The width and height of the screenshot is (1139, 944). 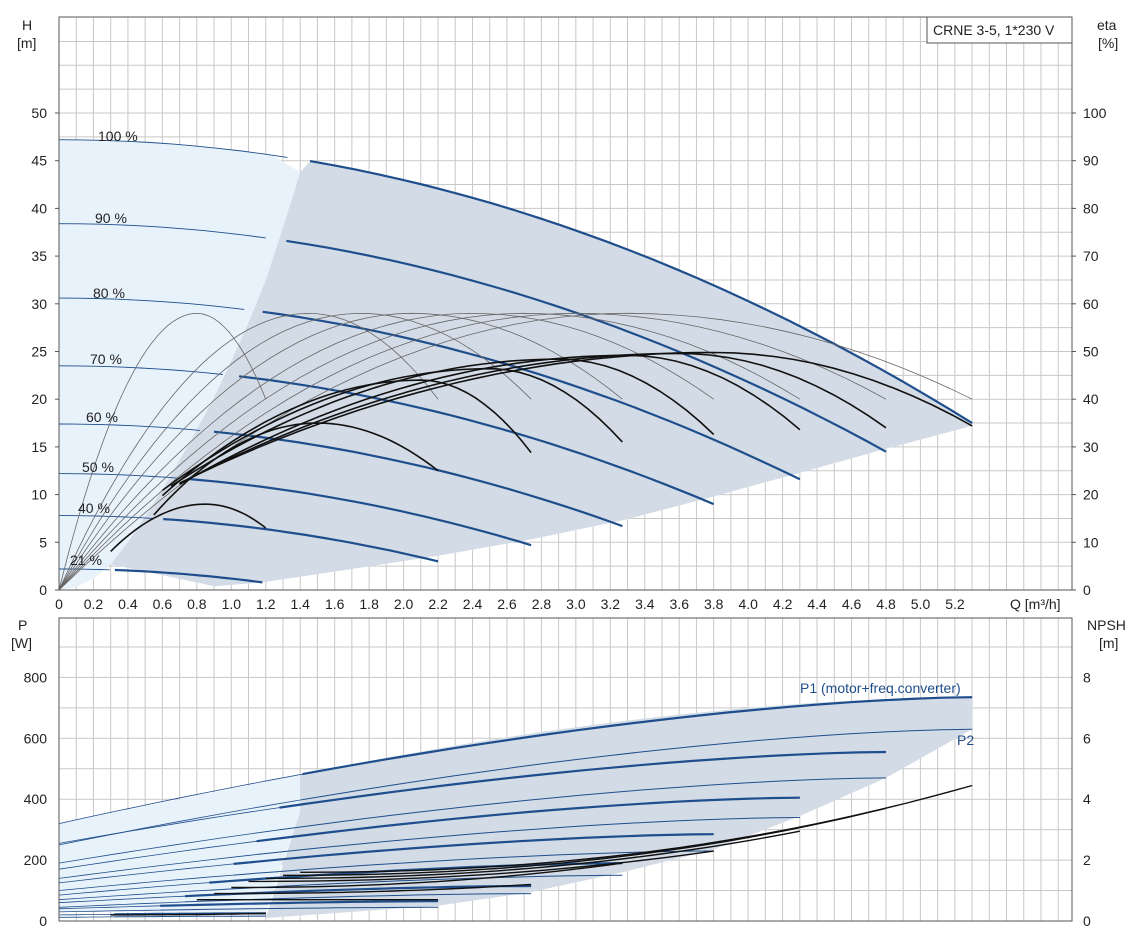 I want to click on q-tick-label: 0, so click(x=59, y=604).